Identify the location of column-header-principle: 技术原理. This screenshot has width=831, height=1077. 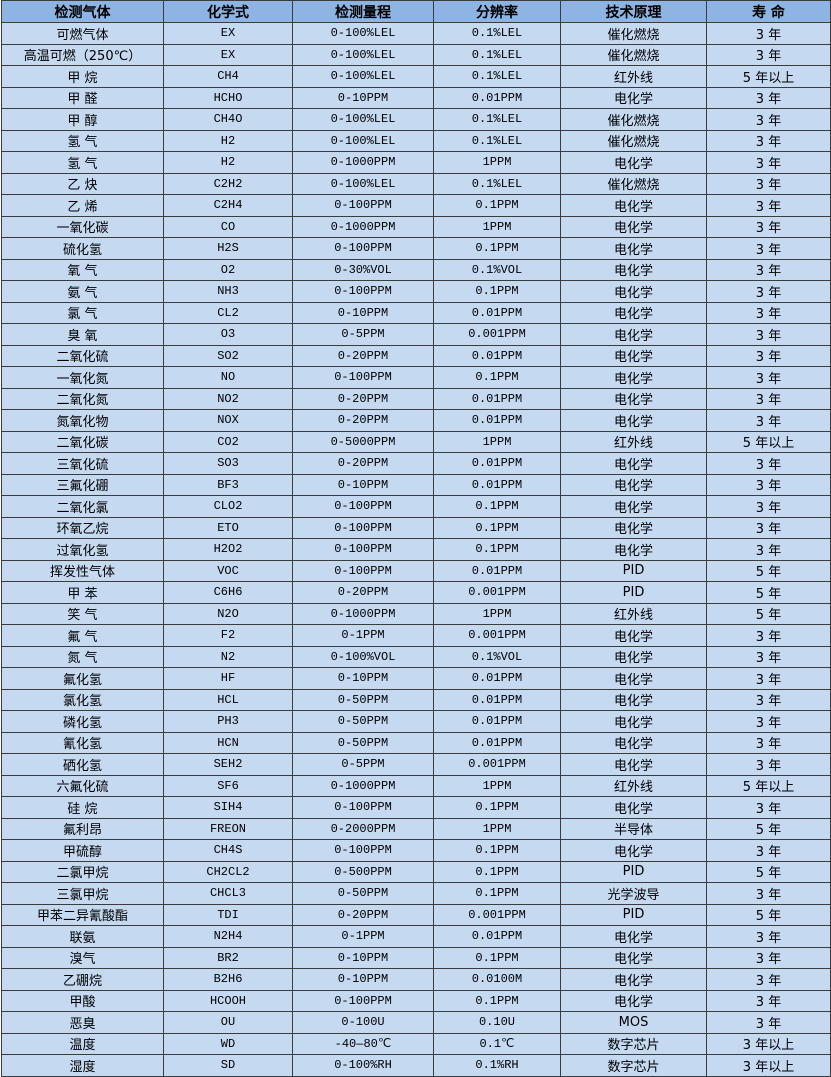
(633, 11).